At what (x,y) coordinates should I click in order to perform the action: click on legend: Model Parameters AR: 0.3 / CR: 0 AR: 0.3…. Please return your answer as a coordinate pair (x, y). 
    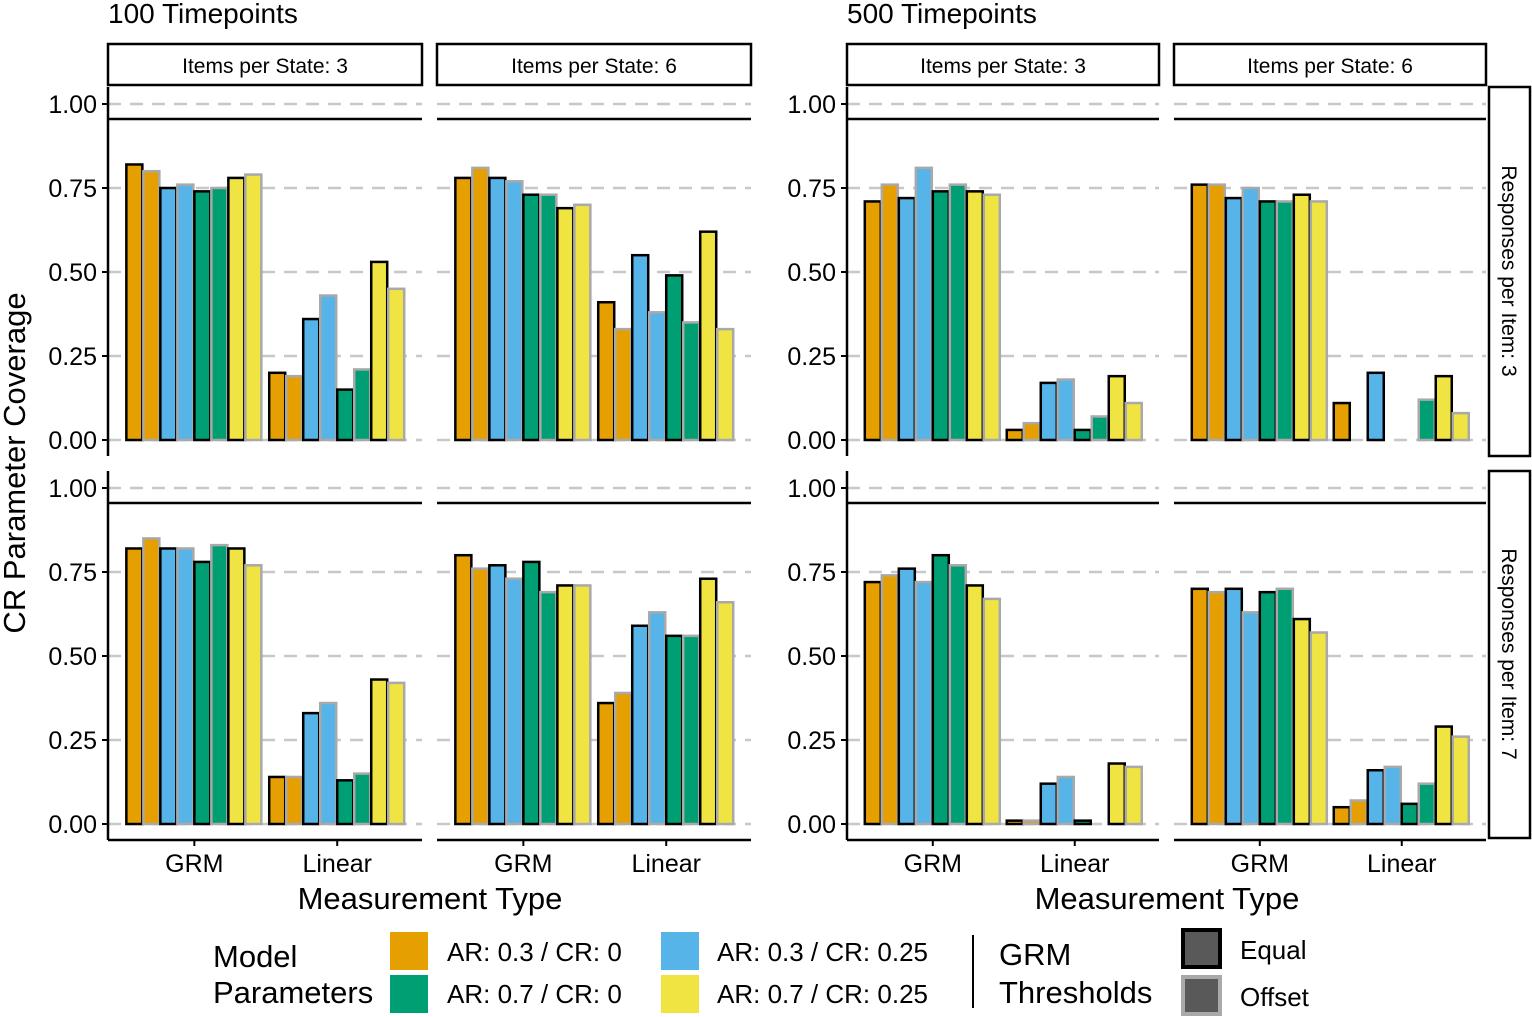
    Looking at the image, I should click on (761, 972).